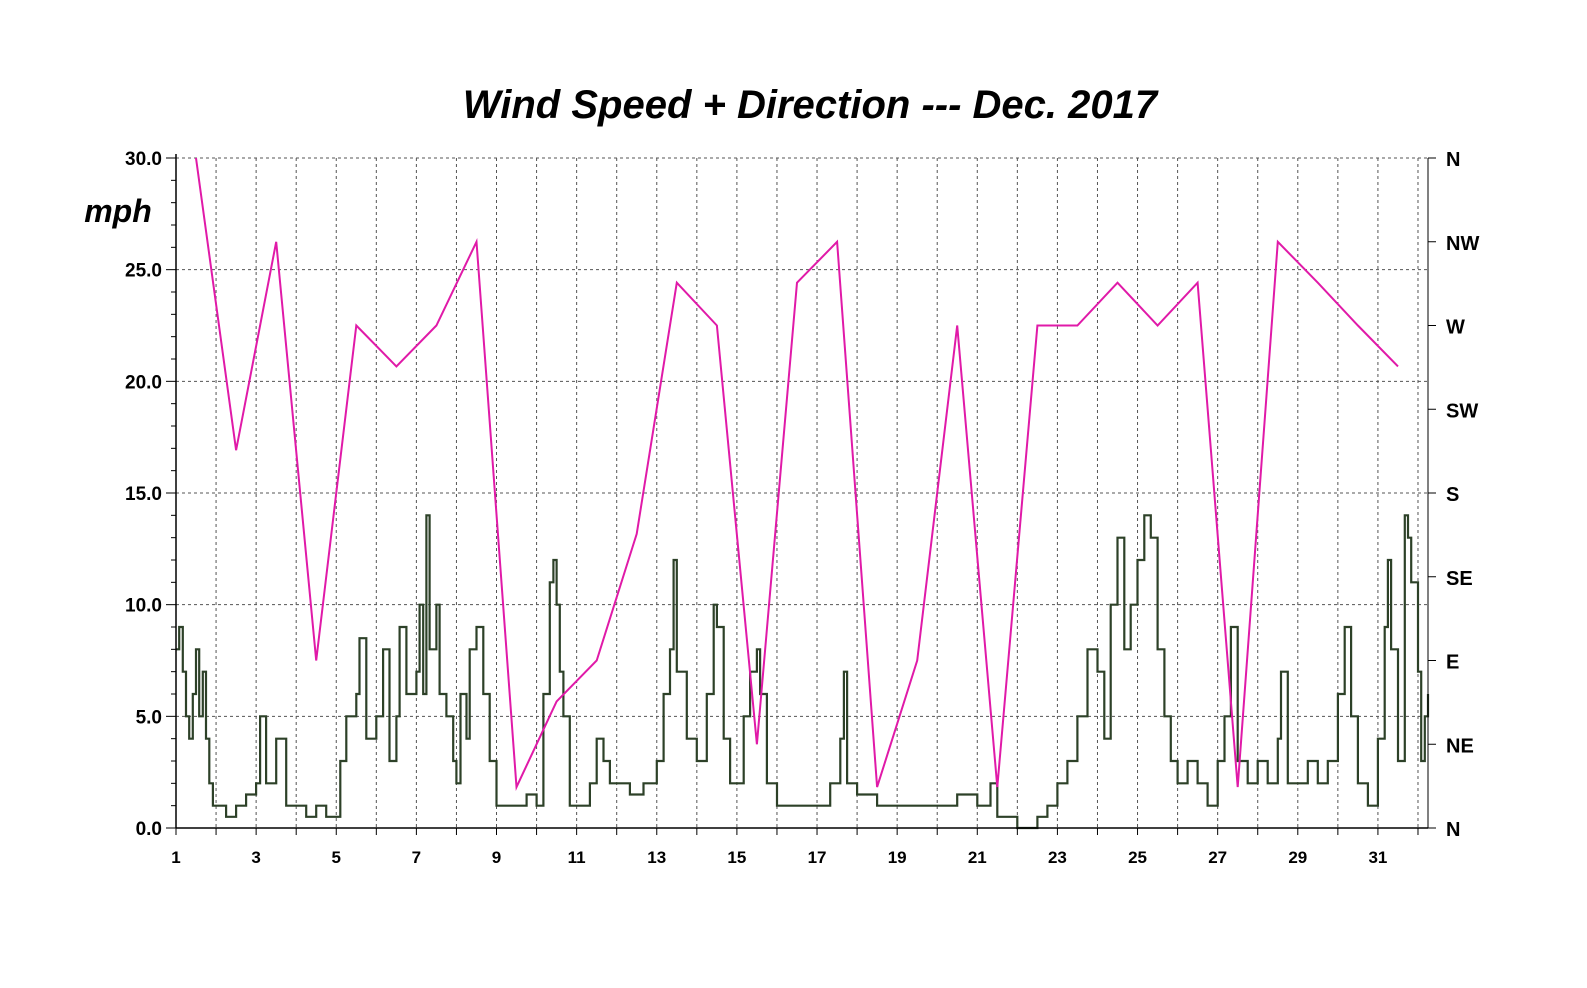 The height and width of the screenshot is (988, 1587). Describe the element at coordinates (1137, 857) in the screenshot. I see `x-tick-label: 25` at that location.